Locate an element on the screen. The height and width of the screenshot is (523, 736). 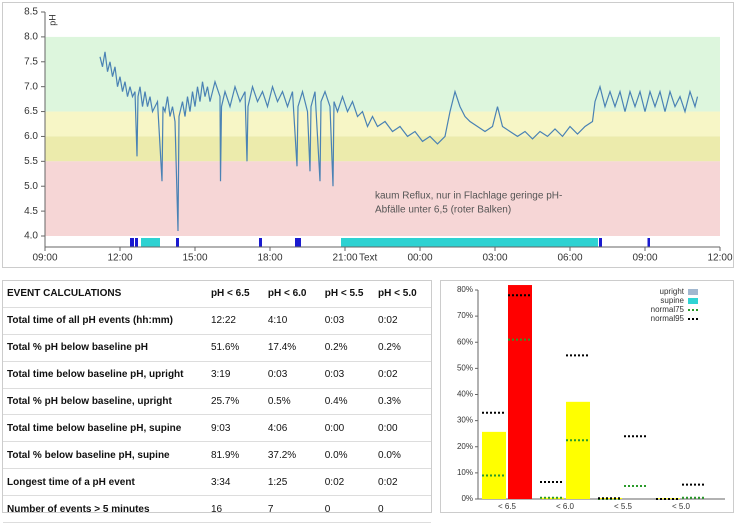
x-tick-label: < 5.0 is located at coordinates (681, 506).